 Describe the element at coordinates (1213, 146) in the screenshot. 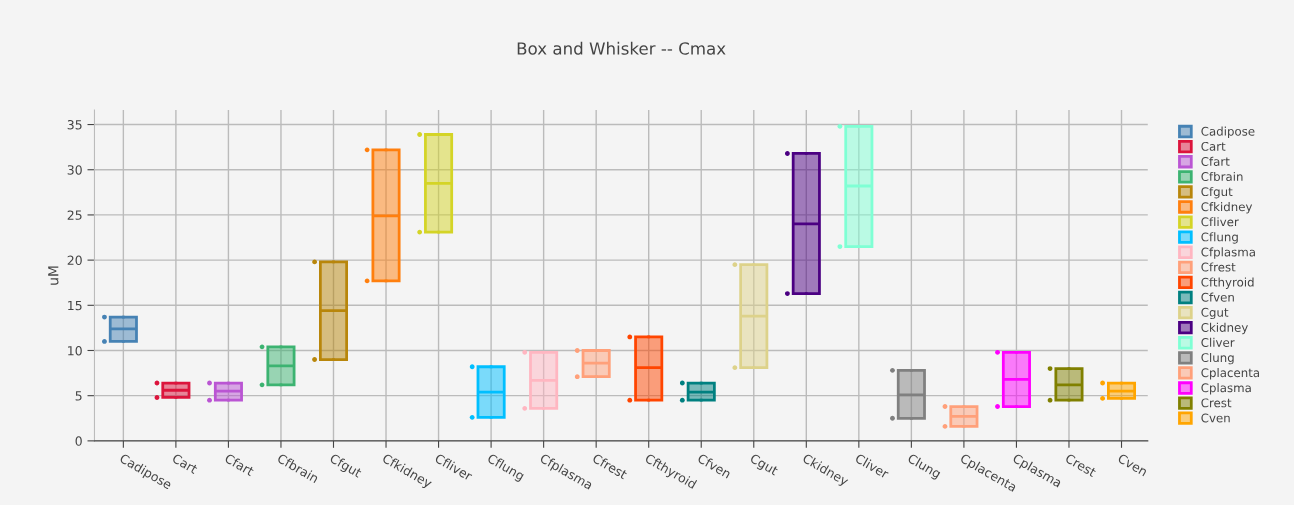

I see `legend-label: Cart` at that location.